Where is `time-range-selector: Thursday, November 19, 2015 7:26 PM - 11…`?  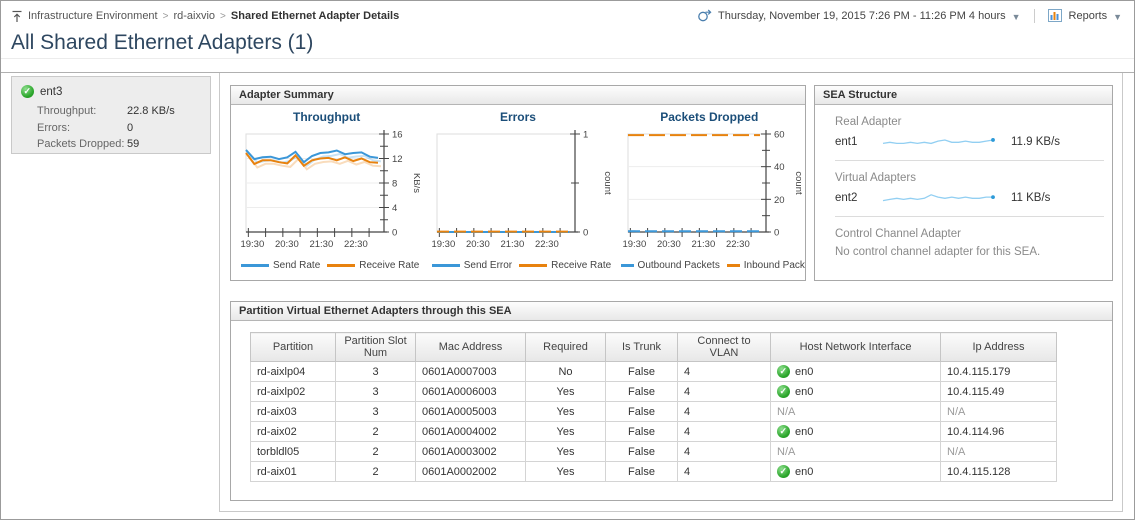
time-range-selector: Thursday, November 19, 2015 7:26 PM - 11… is located at coordinates (859, 16).